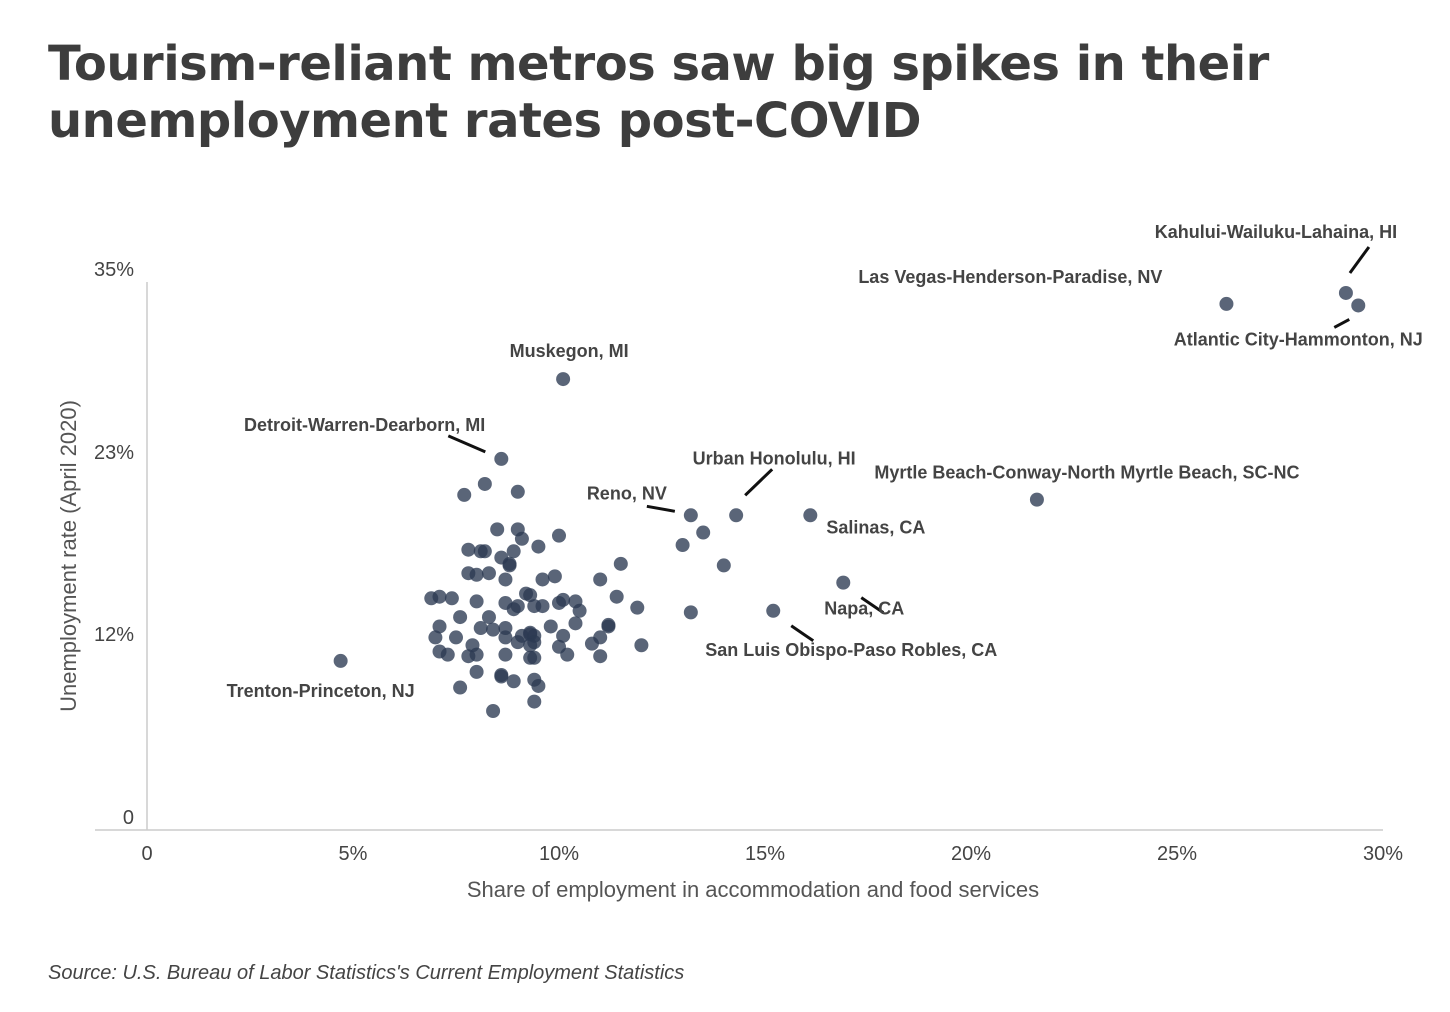  What do you see at coordinates (114, 453) in the screenshot?
I see `y-tick-label: 23%` at bounding box center [114, 453].